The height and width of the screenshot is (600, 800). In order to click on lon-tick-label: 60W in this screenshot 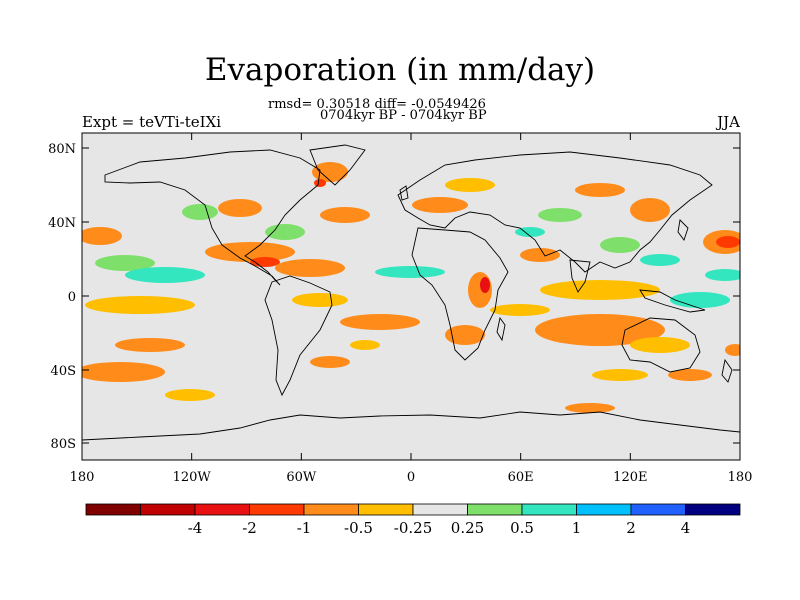, I will do `click(301, 477)`.